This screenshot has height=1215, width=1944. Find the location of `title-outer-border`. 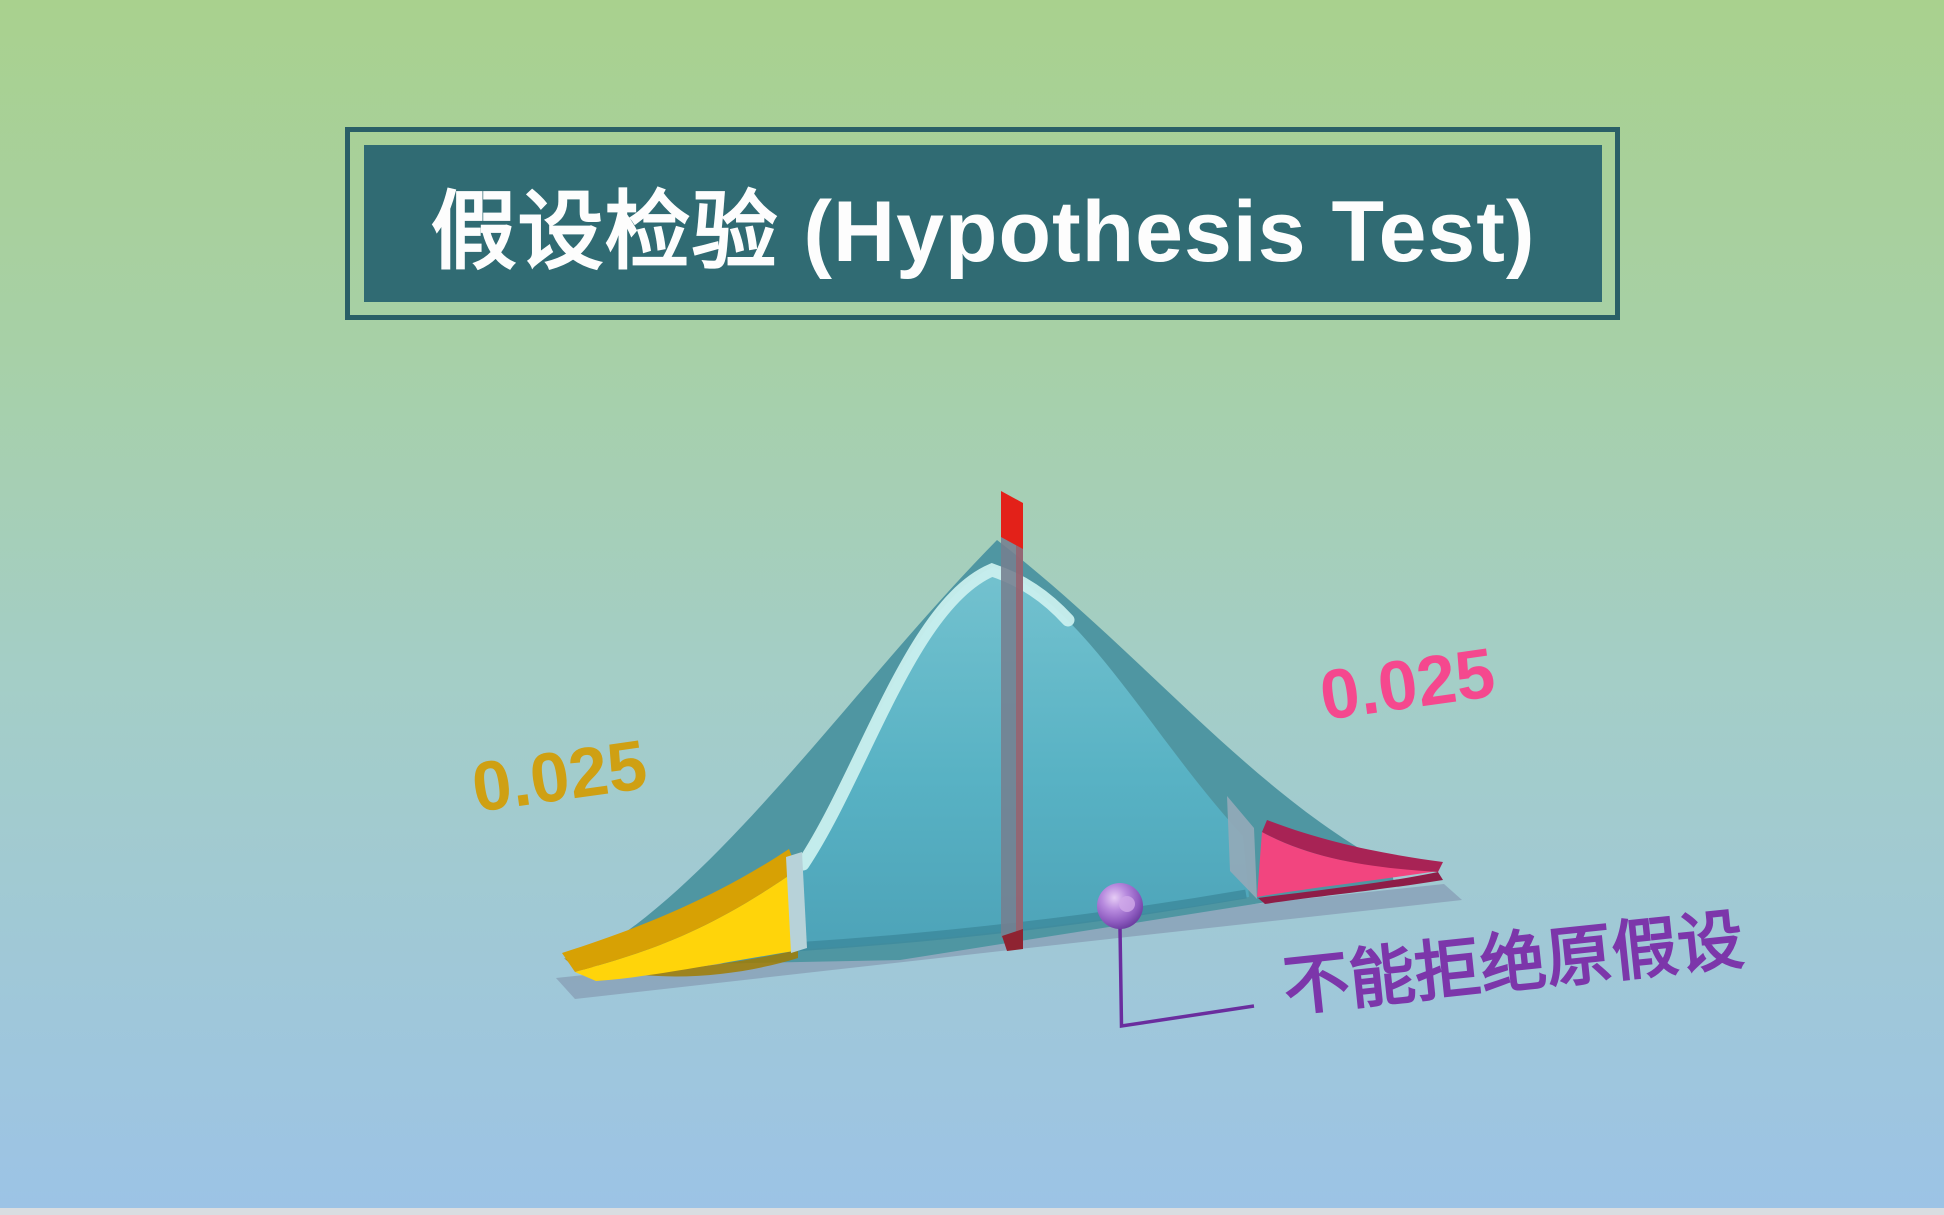

title-outer-border is located at coordinates (982, 223).